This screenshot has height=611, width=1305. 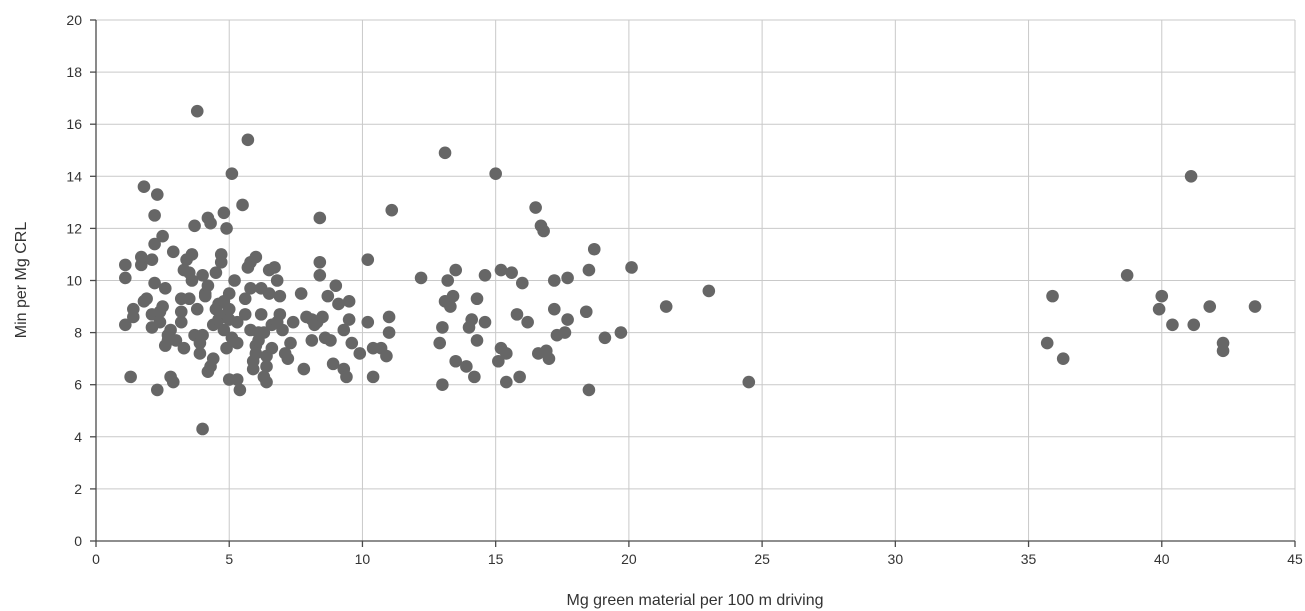 What do you see at coordinates (629, 559) in the screenshot?
I see `x-tick-label: 20` at bounding box center [629, 559].